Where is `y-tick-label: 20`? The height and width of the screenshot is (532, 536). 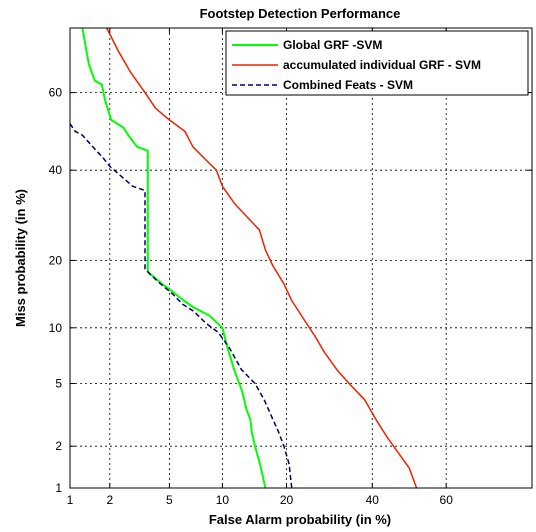 y-tick-label: 20 is located at coordinates (56, 260).